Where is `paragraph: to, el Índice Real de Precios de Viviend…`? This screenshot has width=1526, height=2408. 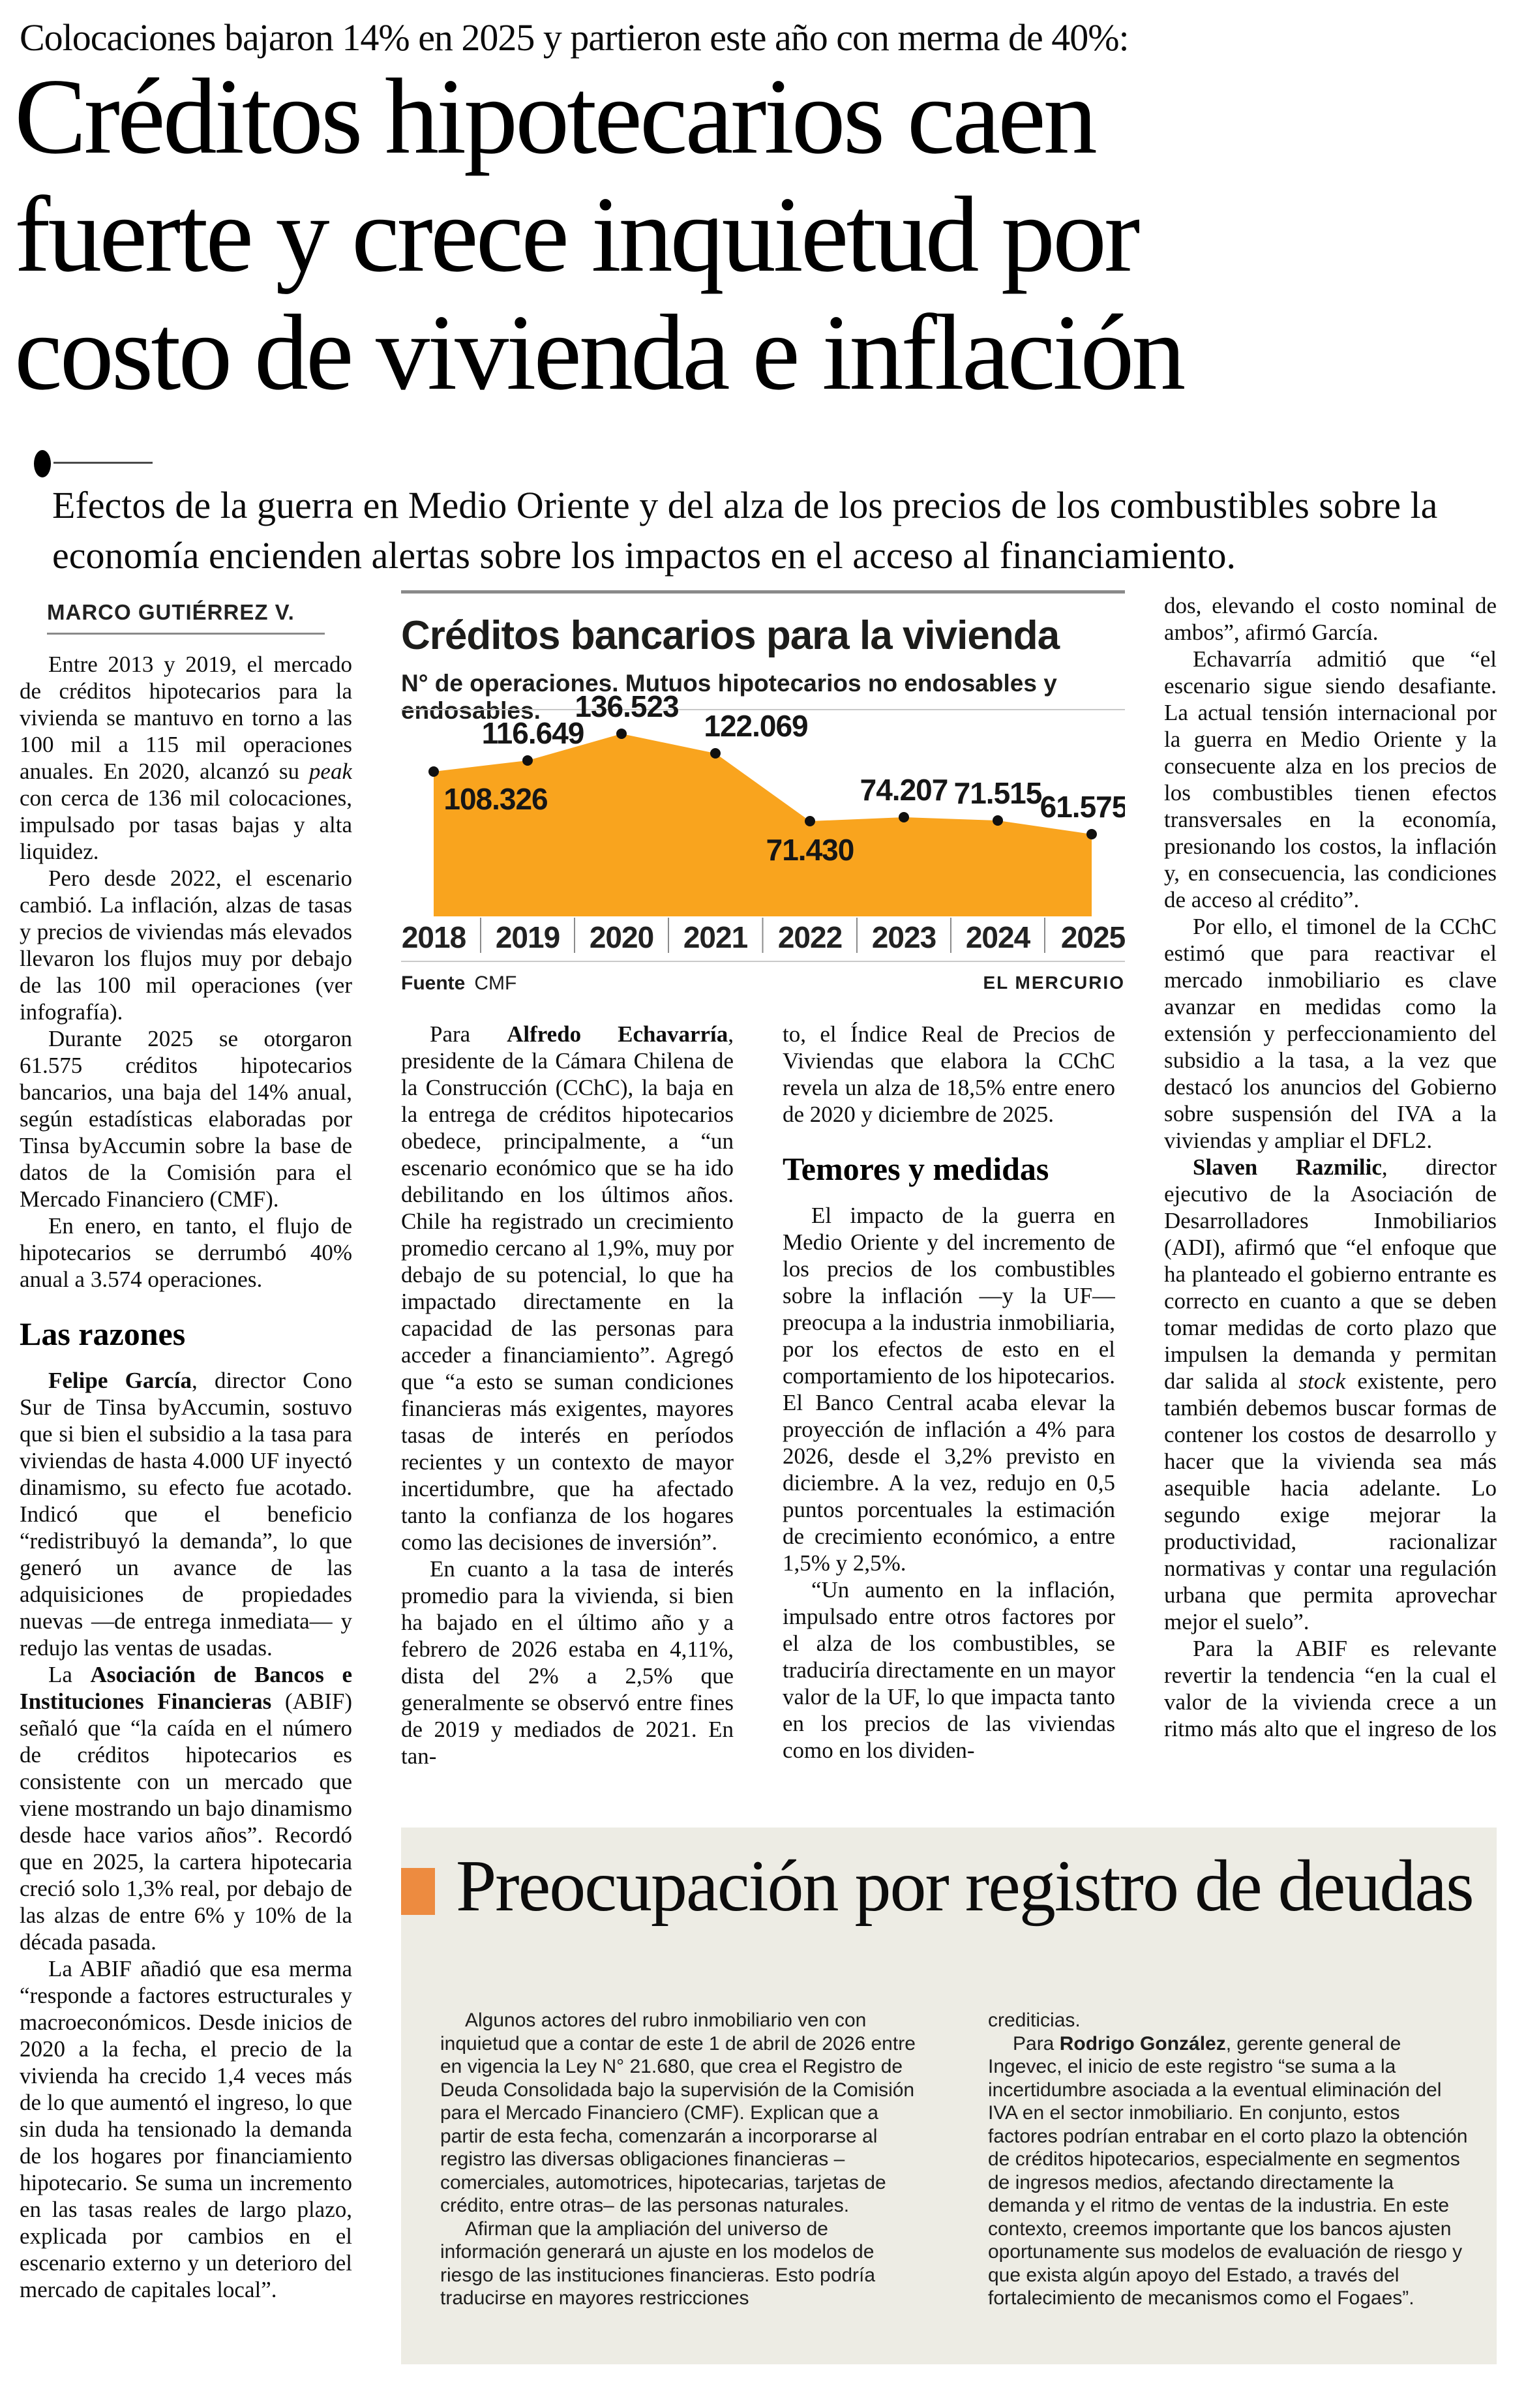
paragraph: to, el Índice Real de Precios de Viviend… is located at coordinates (949, 1074).